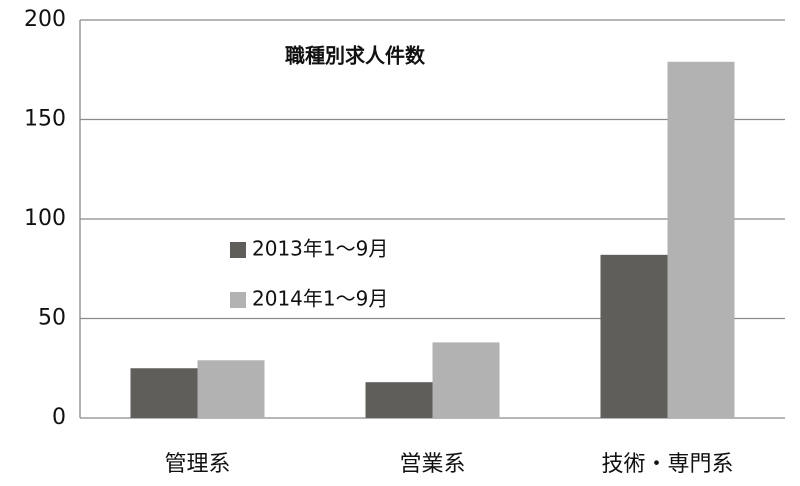  Describe the element at coordinates (59, 417) in the screenshot. I see `y-tick-label: 0` at that location.